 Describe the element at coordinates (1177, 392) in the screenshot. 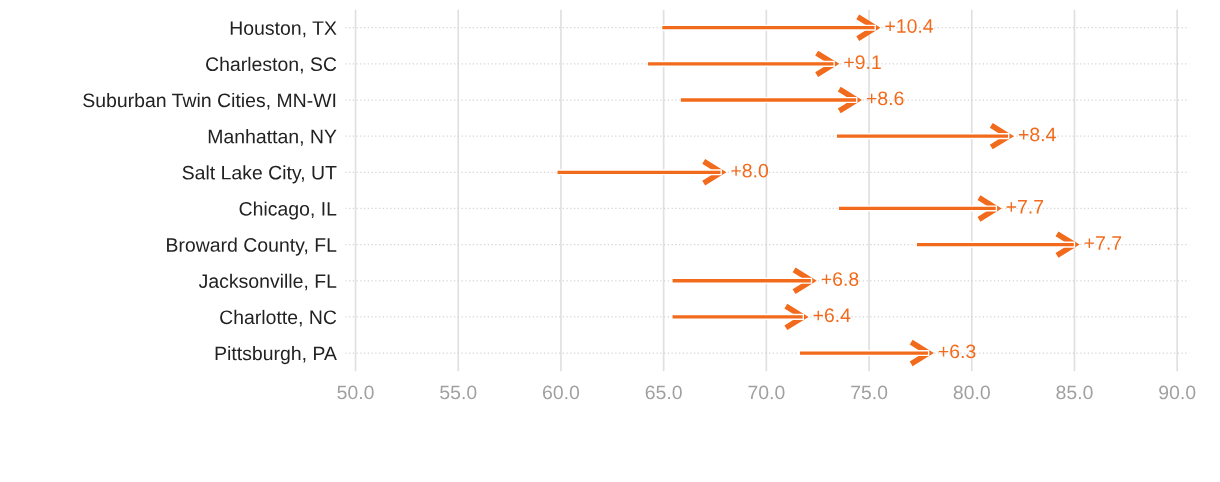

I see `x-tick-label: 90.0` at that location.